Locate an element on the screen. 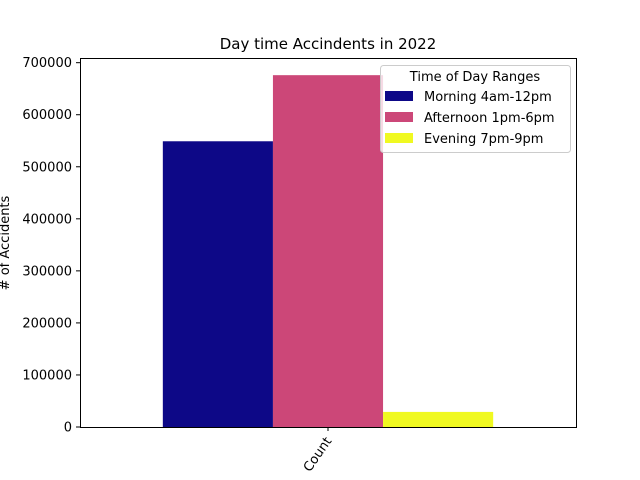 The width and height of the screenshot is (640, 480). y-tick-label: 700000 is located at coordinates (47, 63).